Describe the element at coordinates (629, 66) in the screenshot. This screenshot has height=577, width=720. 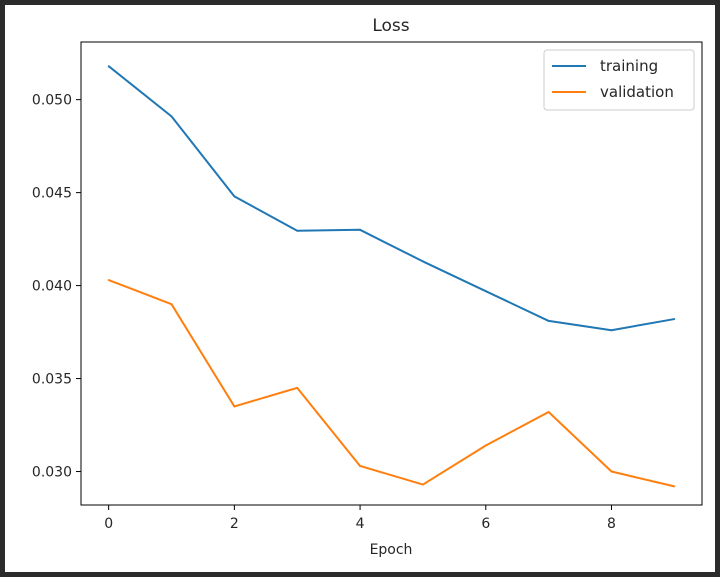
I see `legend-label-training: training` at that location.